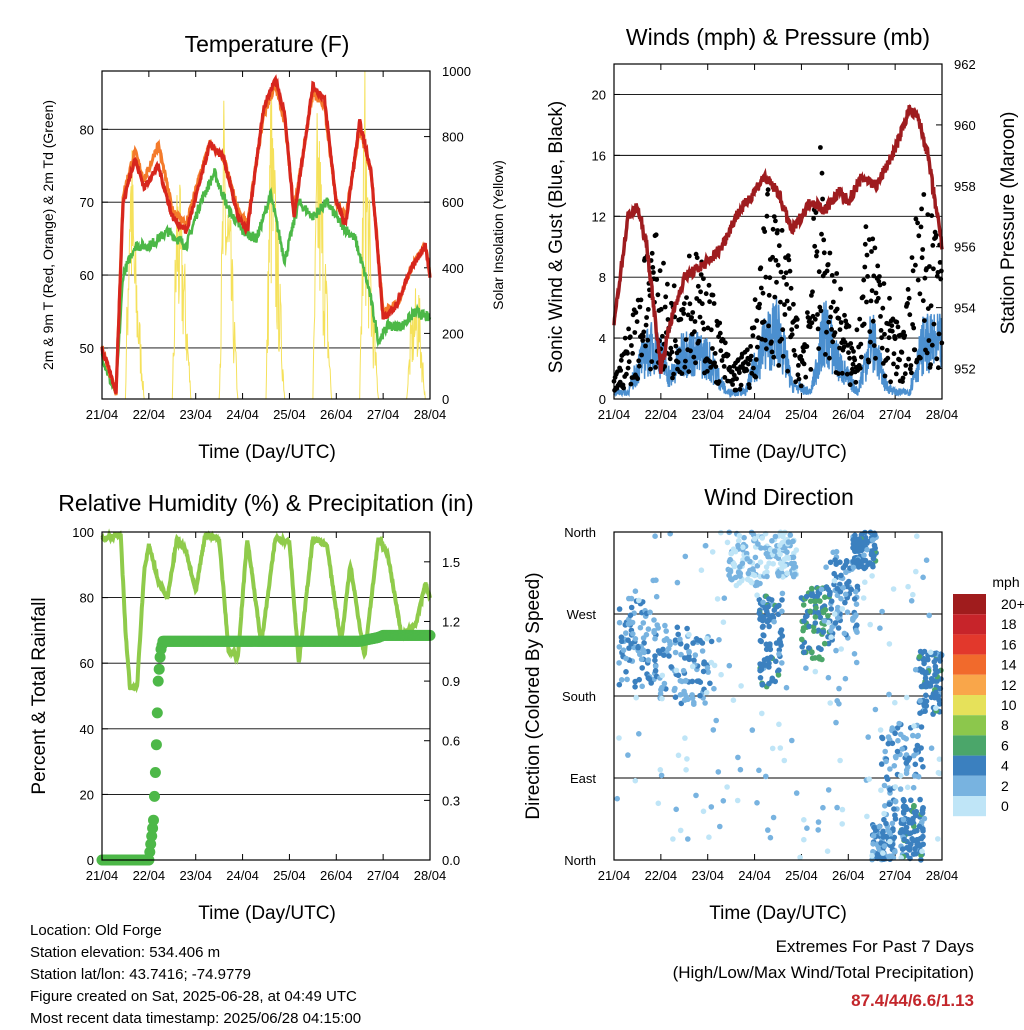  What do you see at coordinates (151, 844) in the screenshot?
I see `rainfall-point` at bounding box center [151, 844].